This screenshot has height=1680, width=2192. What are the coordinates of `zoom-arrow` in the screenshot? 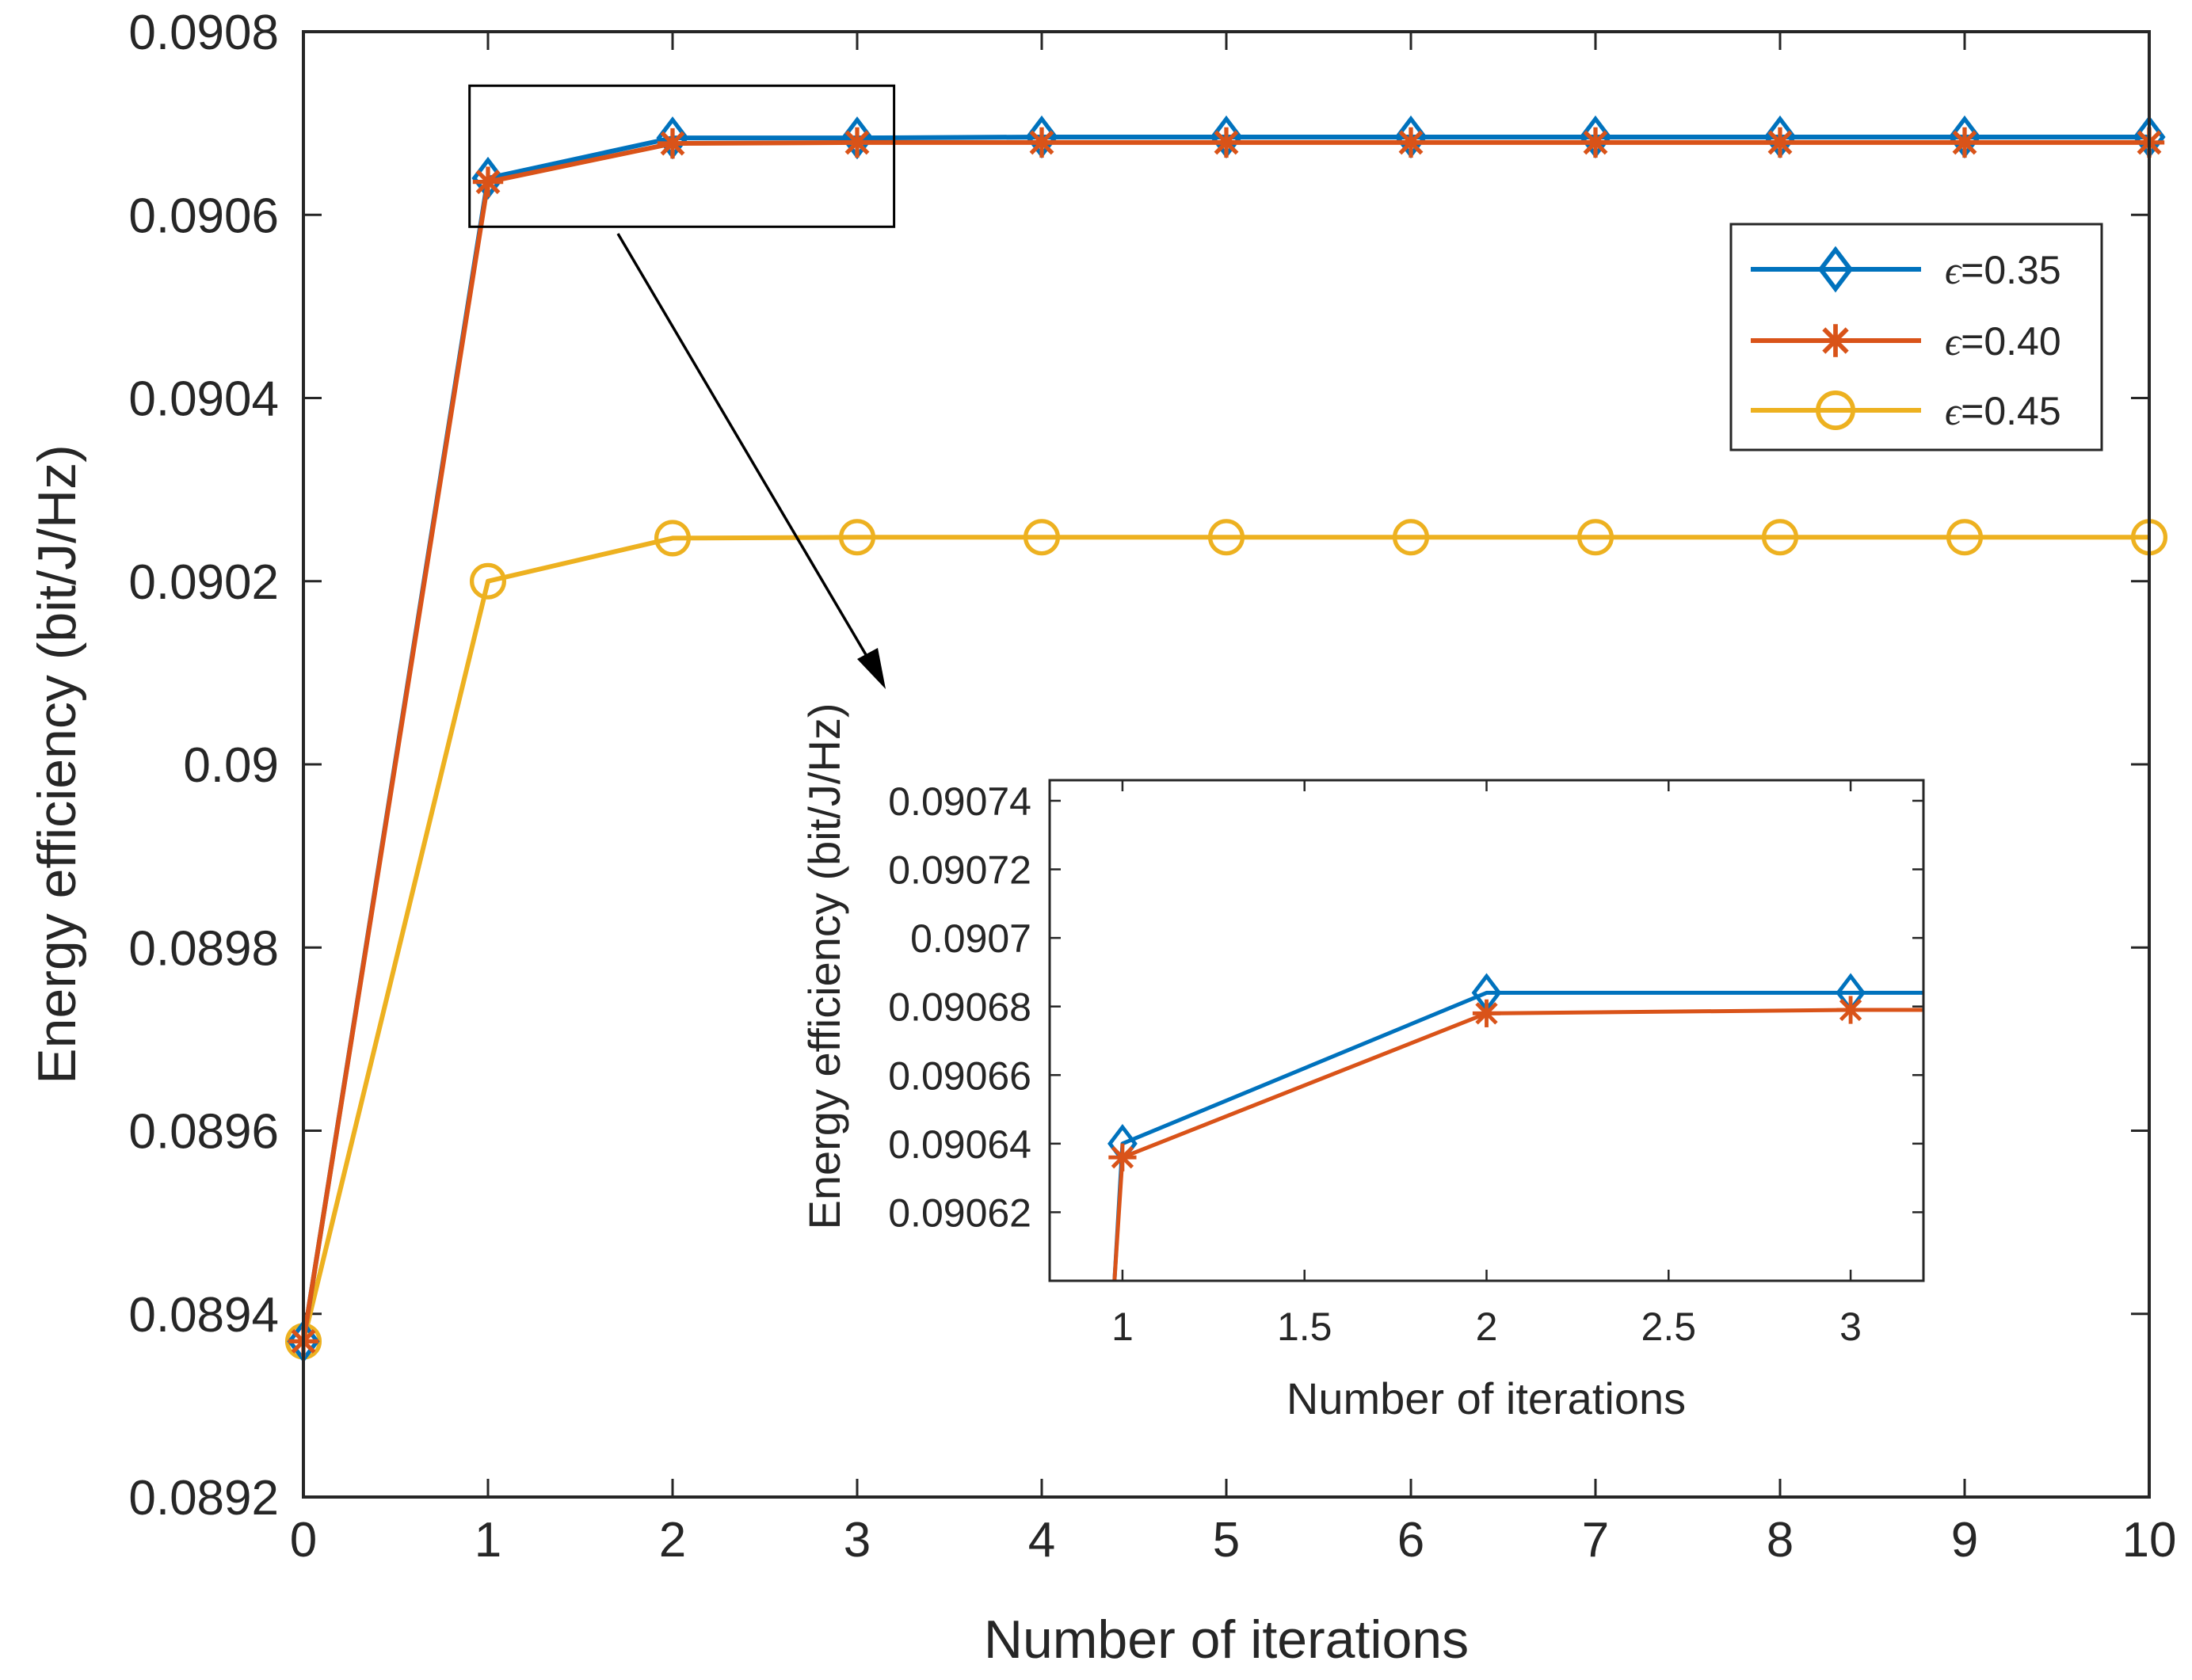 It's located at (751, 461).